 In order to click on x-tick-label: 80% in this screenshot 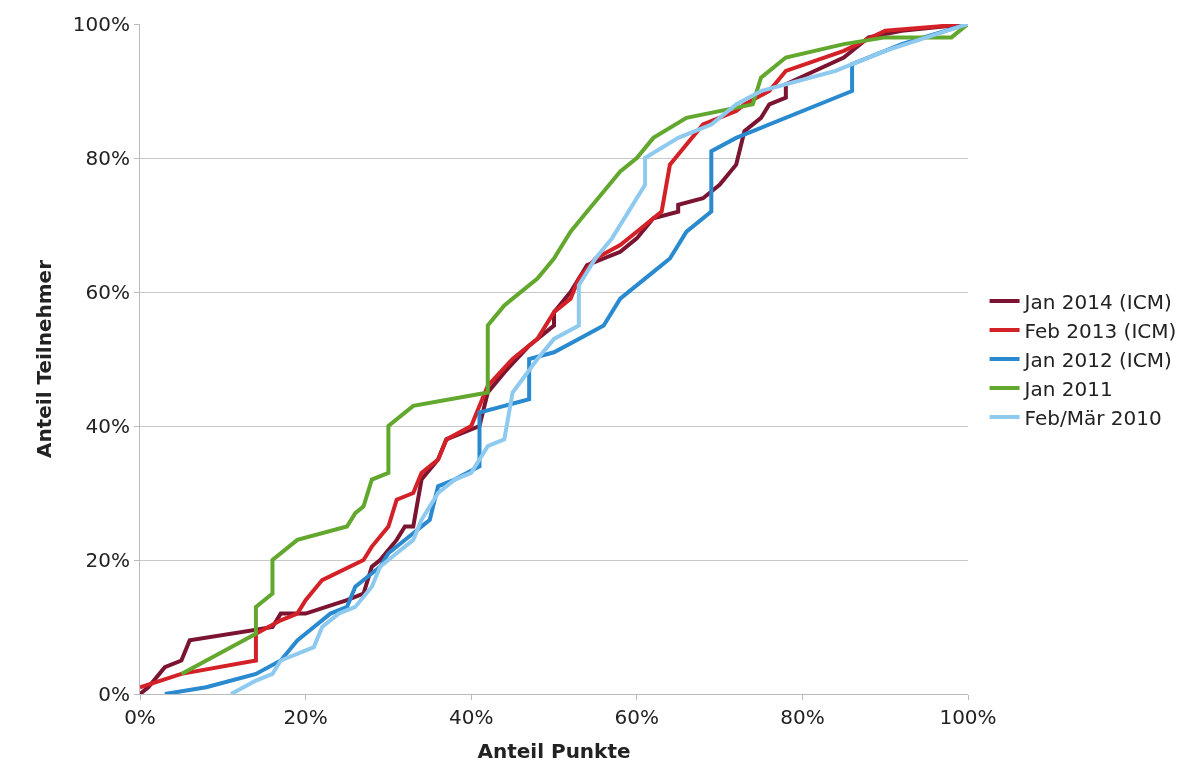, I will do `click(802, 717)`.